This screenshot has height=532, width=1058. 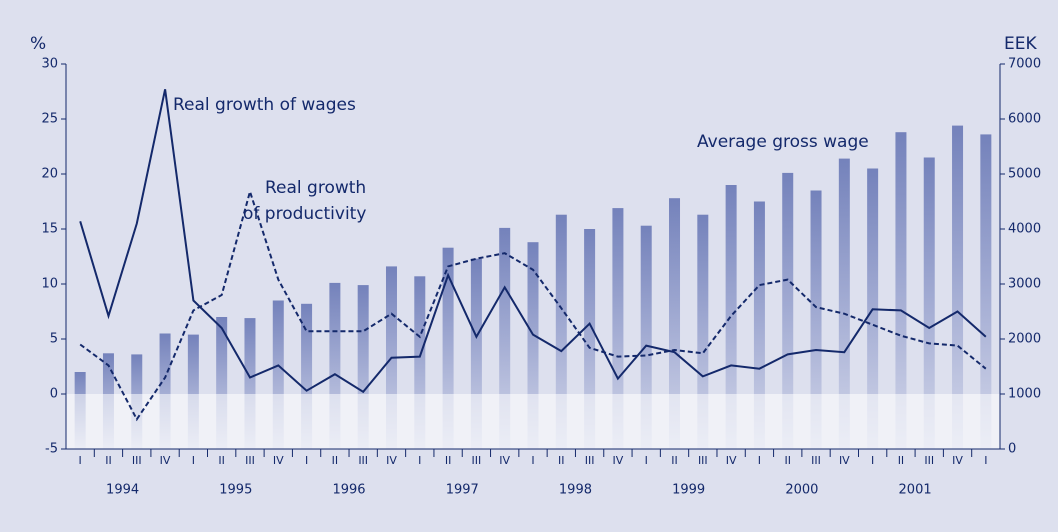 What do you see at coordinates (264, 105) in the screenshot?
I see `series-label: Real growth of wages` at bounding box center [264, 105].